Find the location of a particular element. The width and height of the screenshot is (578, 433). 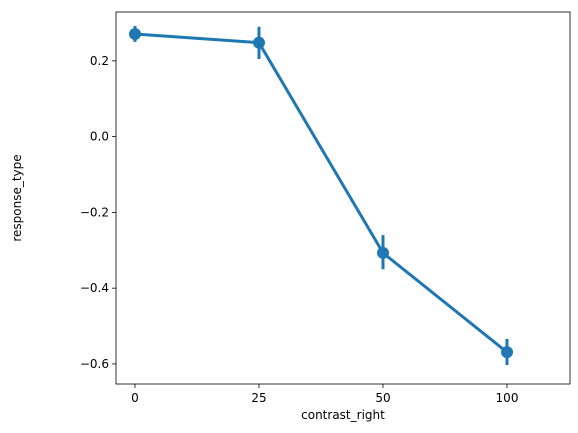

y-tick-label: 0.2 is located at coordinates (99, 61).